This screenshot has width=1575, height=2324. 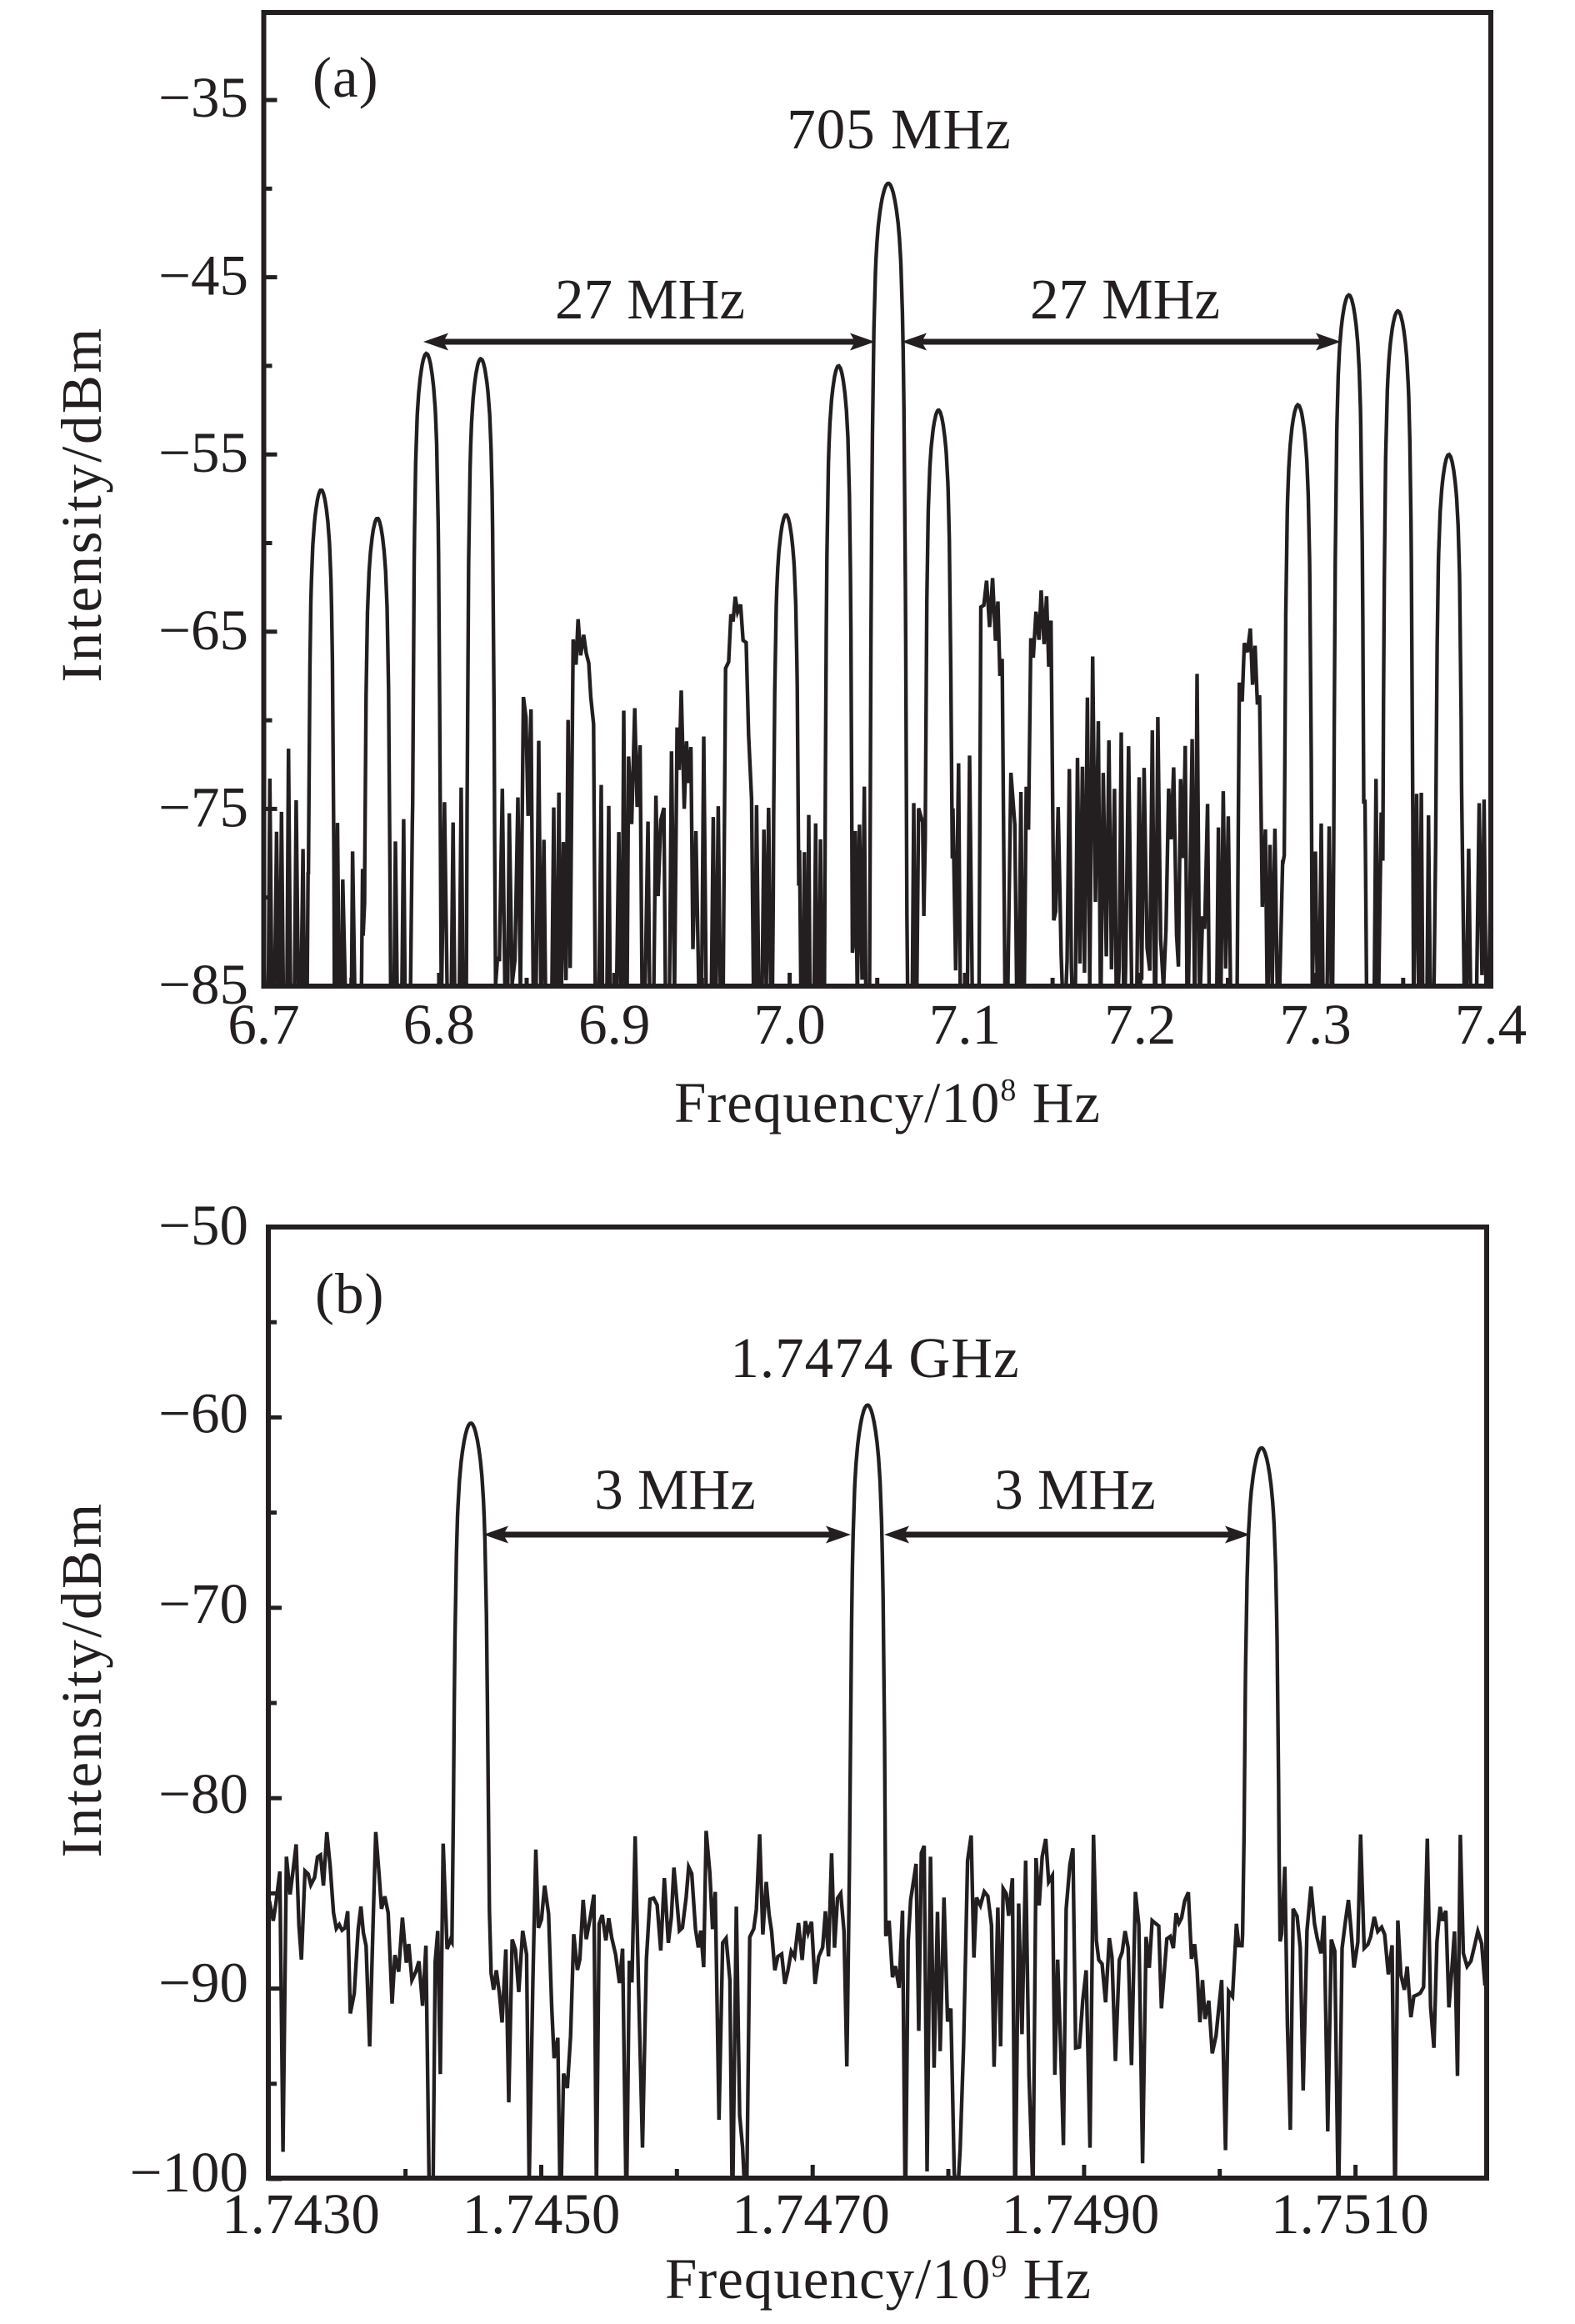 What do you see at coordinates (1140, 1025) in the screenshot?
I see `svg-text: 7.2` at bounding box center [1140, 1025].